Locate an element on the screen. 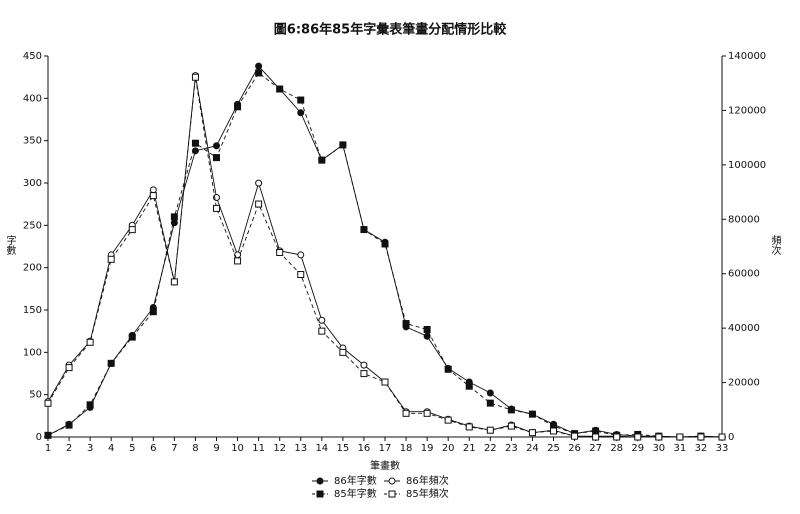 The width and height of the screenshot is (800, 514). y-axis-label: 字數 is located at coordinates (10, 245).